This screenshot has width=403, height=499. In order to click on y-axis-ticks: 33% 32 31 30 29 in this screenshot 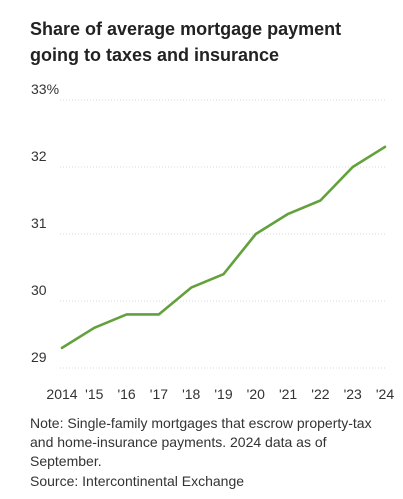, I will do `click(45, 223)`.